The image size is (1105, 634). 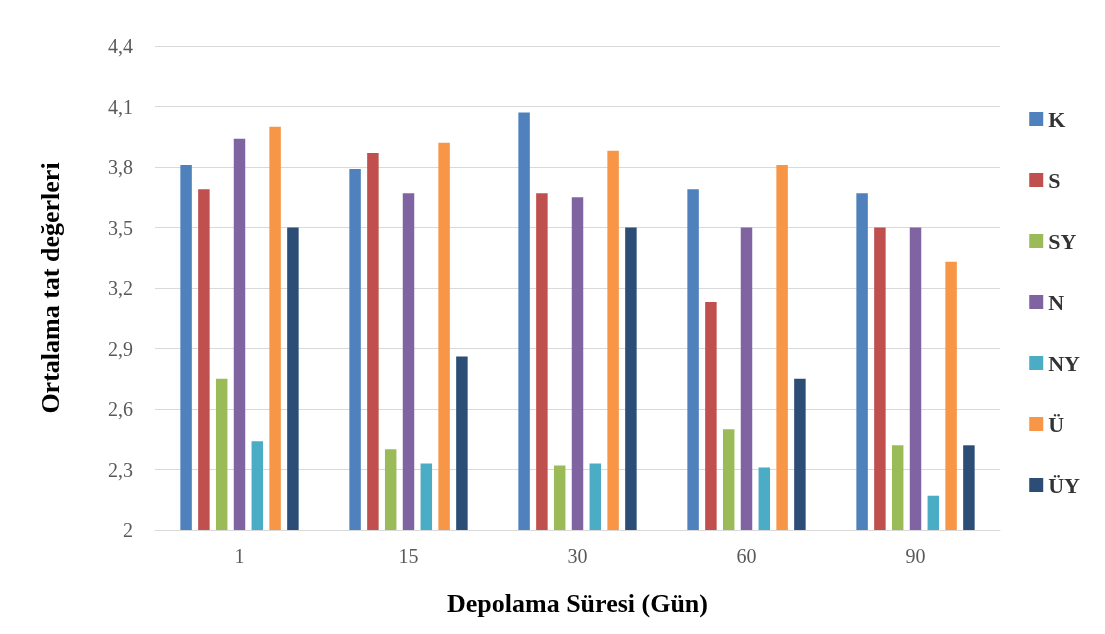 I want to click on y-tick-label: 2,9, so click(x=120, y=348).